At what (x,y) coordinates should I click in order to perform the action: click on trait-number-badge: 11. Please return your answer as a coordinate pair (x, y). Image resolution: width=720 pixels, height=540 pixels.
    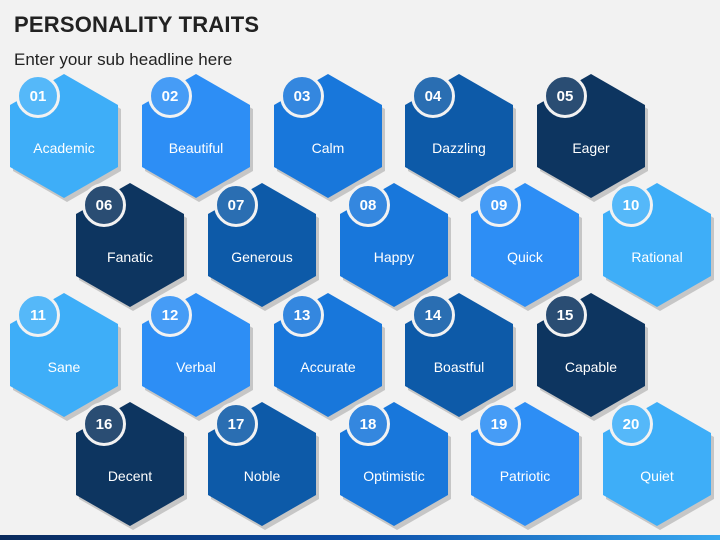
    Looking at the image, I should click on (38, 315).